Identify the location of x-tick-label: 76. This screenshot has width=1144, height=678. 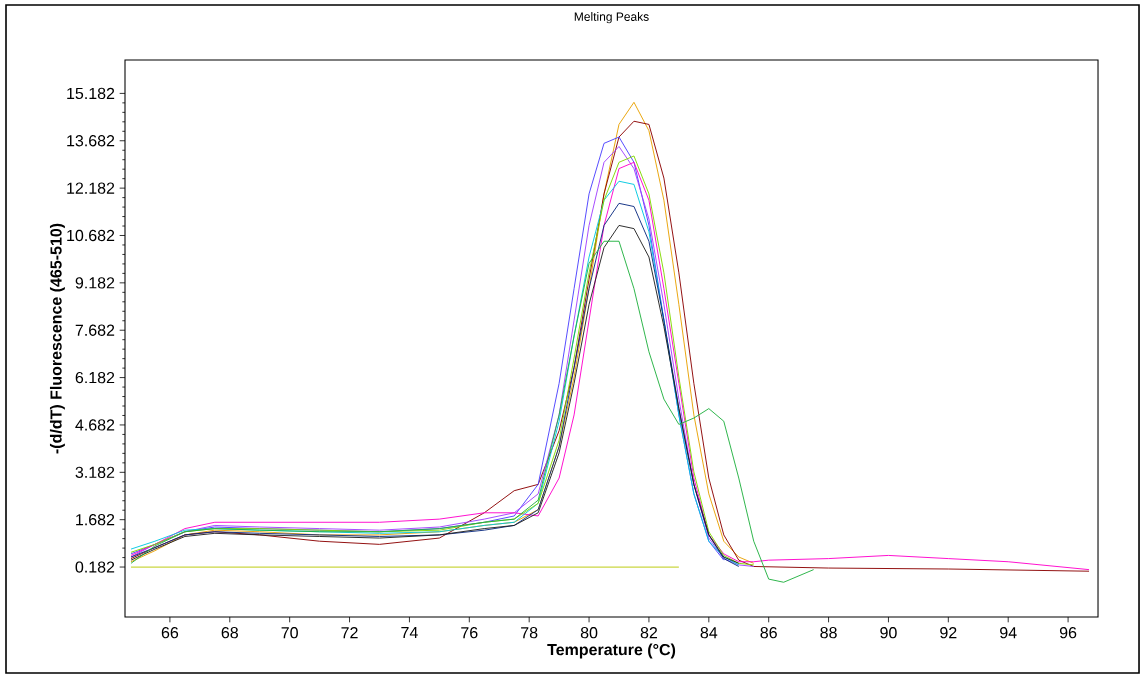
(469, 633).